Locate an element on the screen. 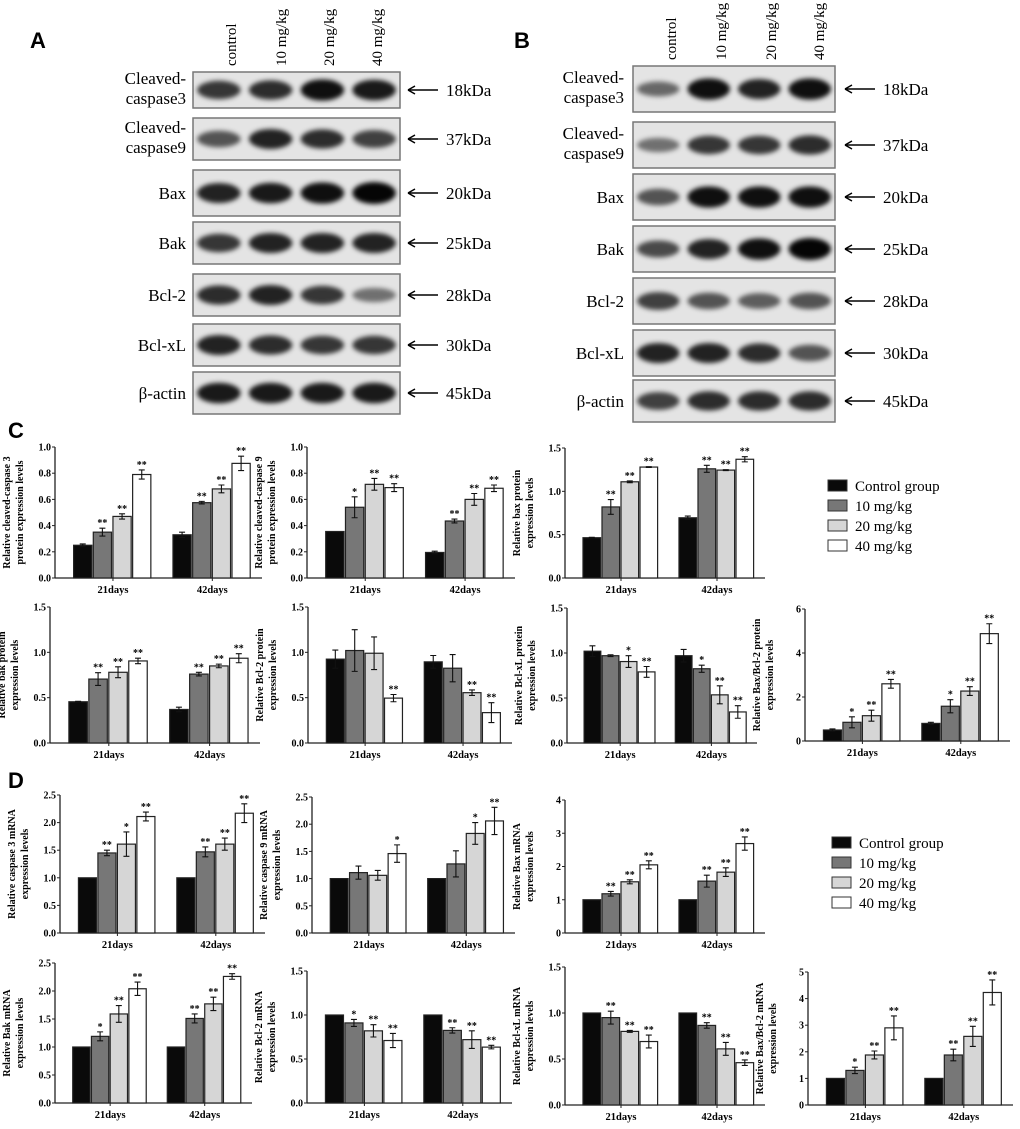  x-tick-label: 21days is located at coordinates (620, 755).